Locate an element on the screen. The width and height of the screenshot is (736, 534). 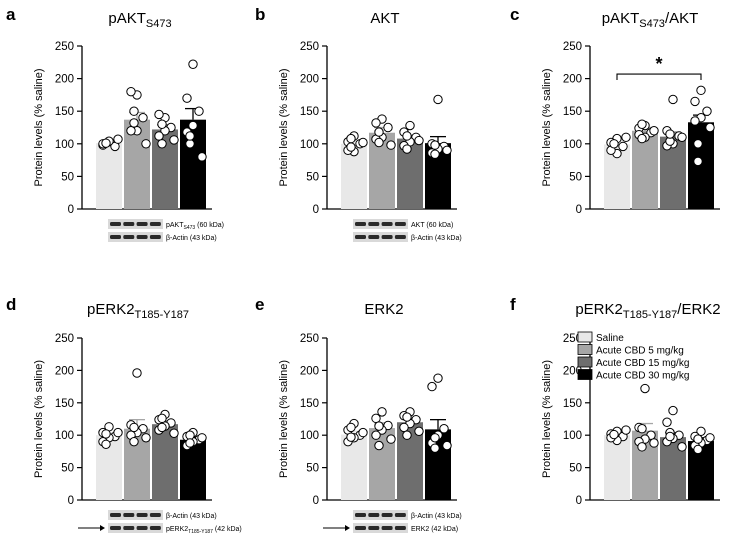
blot-strip: ERK2 (42 kDa) is located at coordinates (390, 528).